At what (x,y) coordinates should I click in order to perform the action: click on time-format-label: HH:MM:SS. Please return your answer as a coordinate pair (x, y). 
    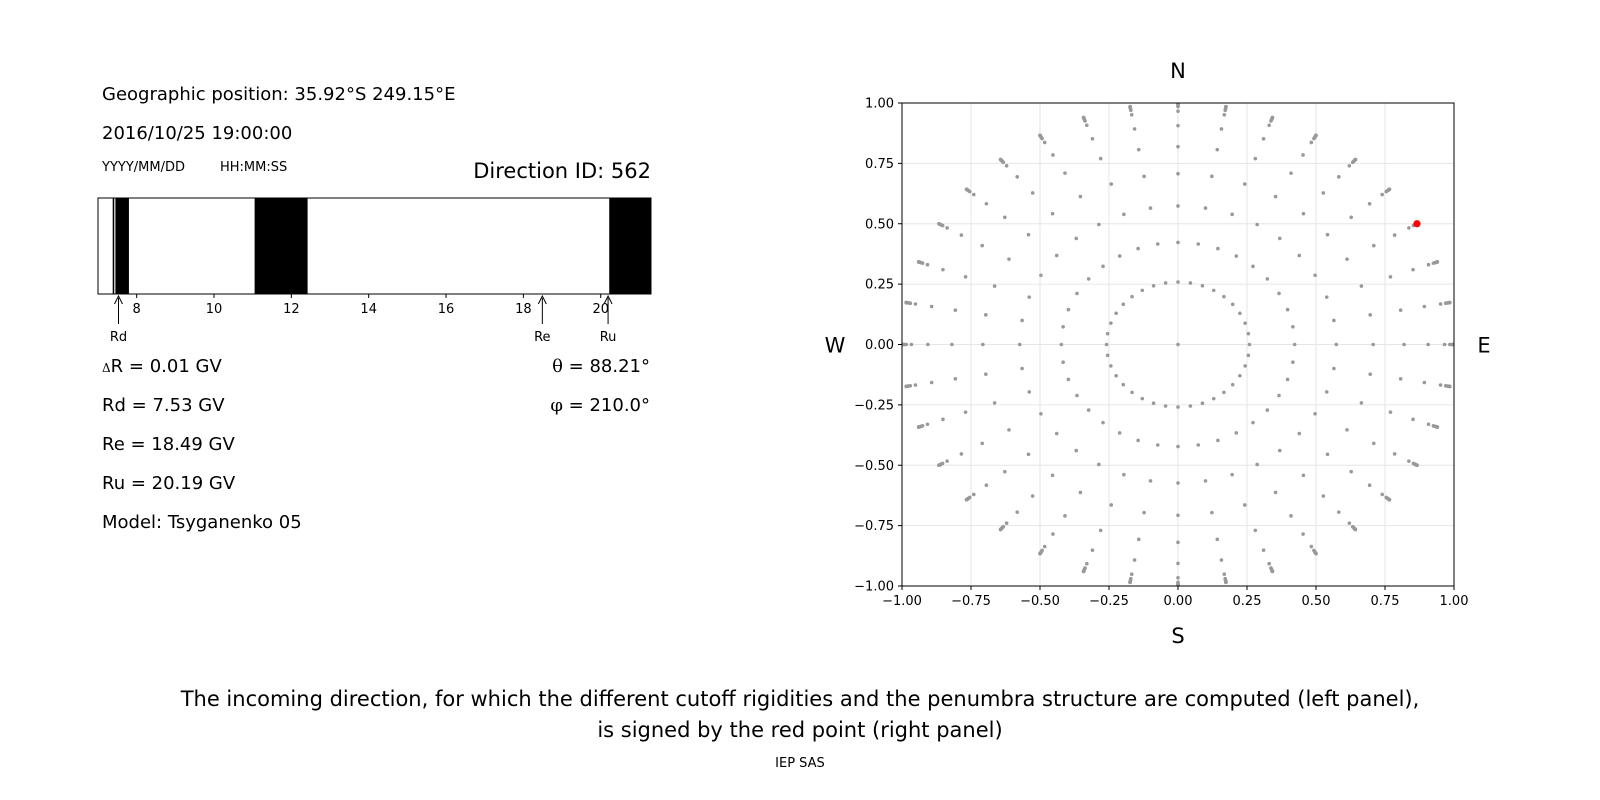
    Looking at the image, I should click on (254, 167).